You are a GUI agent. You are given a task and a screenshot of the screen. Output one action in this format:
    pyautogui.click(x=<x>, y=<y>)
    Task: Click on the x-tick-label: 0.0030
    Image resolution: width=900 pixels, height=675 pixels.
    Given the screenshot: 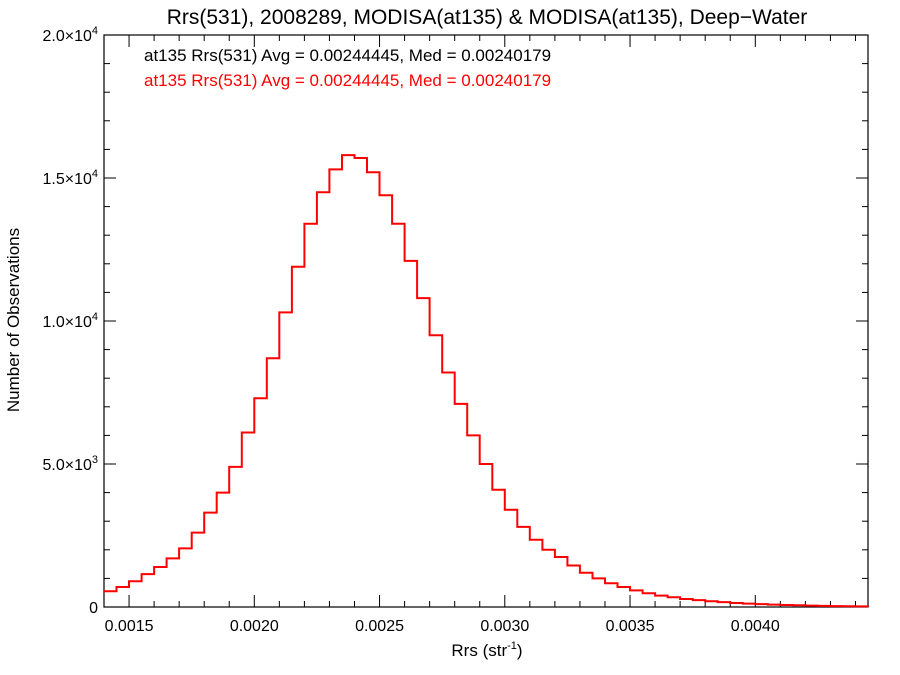 What is the action you would take?
    pyautogui.click(x=504, y=626)
    